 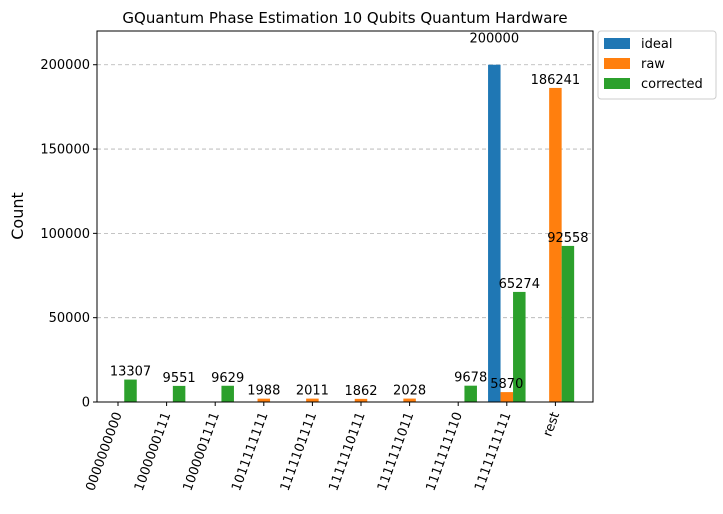 What do you see at coordinates (567, 238) in the screenshot?
I see `data-label: 92558` at bounding box center [567, 238].